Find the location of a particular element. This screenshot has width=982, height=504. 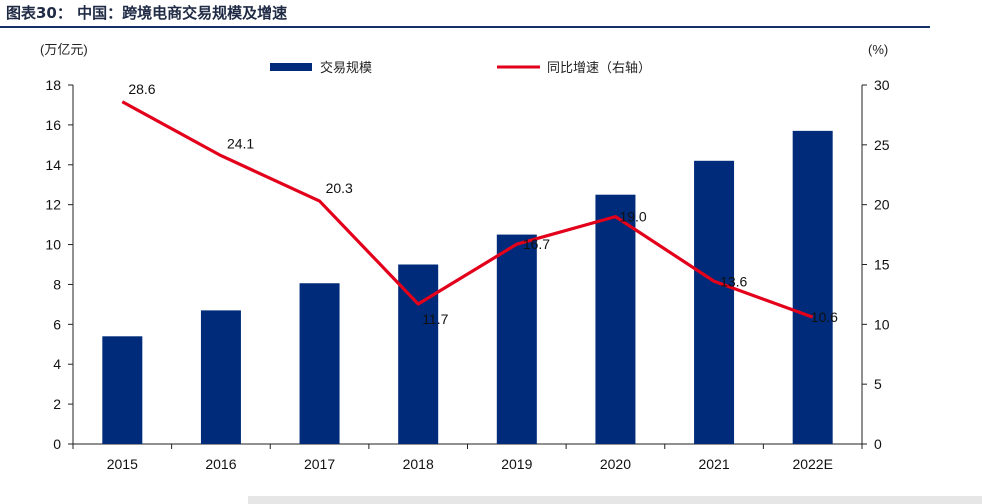

bar-2017 is located at coordinates (319, 363).